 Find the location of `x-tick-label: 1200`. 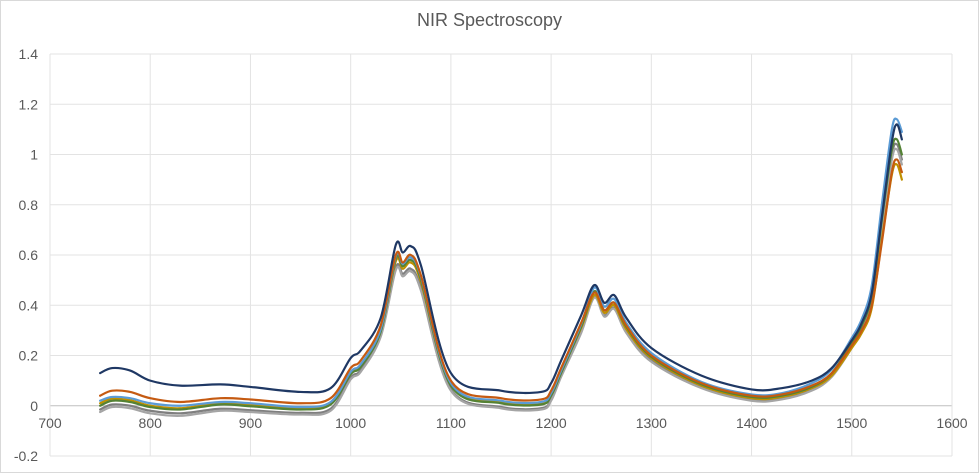

x-tick-label: 1200 is located at coordinates (551, 423).